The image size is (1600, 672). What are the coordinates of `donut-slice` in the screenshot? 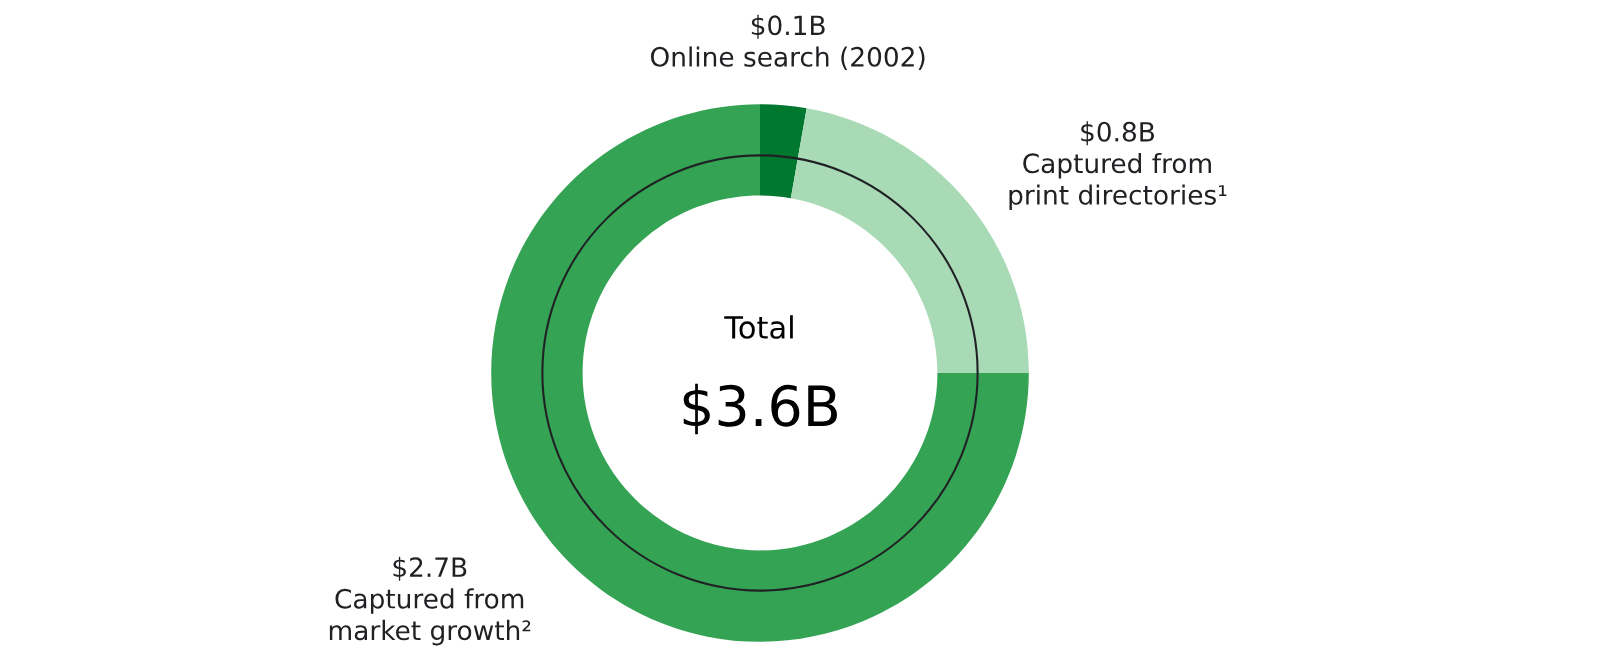 It's located at (783, 151).